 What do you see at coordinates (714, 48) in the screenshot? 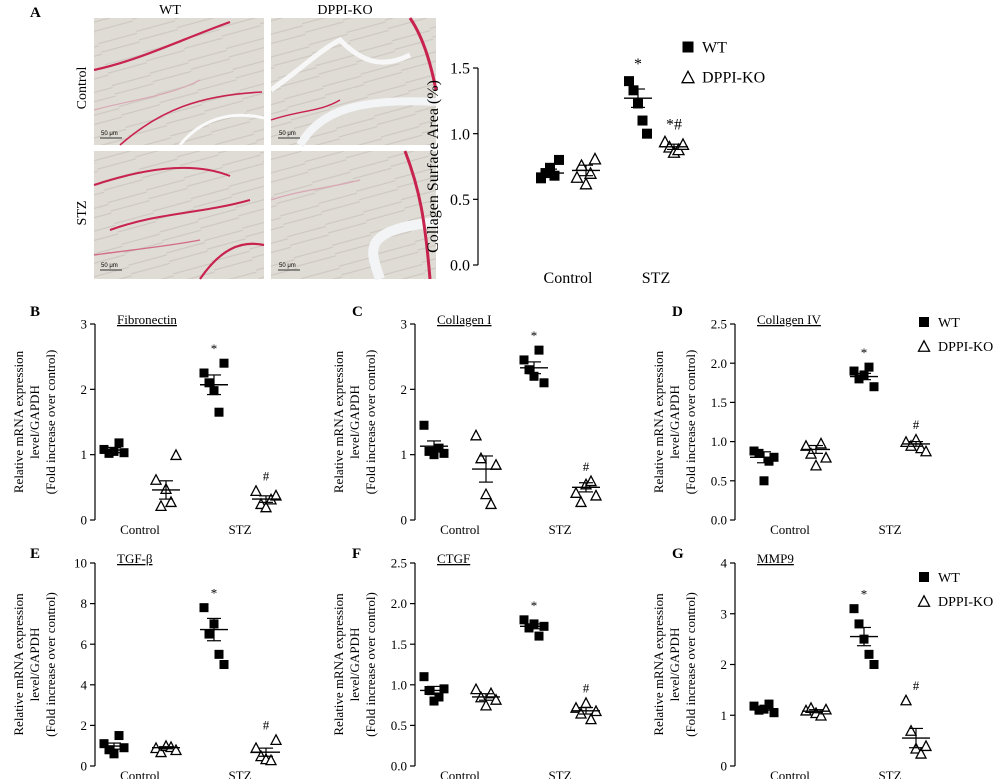
I see `legend-label-wt: WT` at bounding box center [714, 48].